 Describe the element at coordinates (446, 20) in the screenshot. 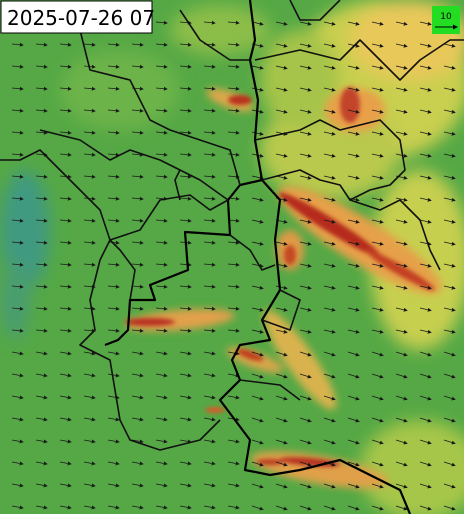

I see `wind-legend: 10` at that location.